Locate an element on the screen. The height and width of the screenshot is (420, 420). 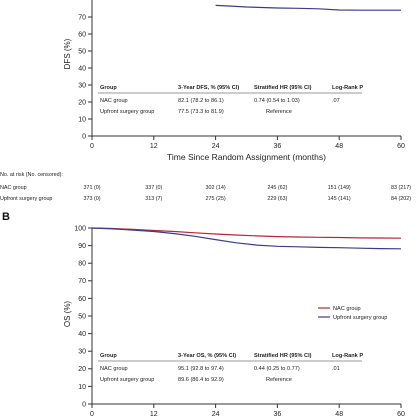
at-risk-value: 84 (202) is located at coordinates (401, 199).